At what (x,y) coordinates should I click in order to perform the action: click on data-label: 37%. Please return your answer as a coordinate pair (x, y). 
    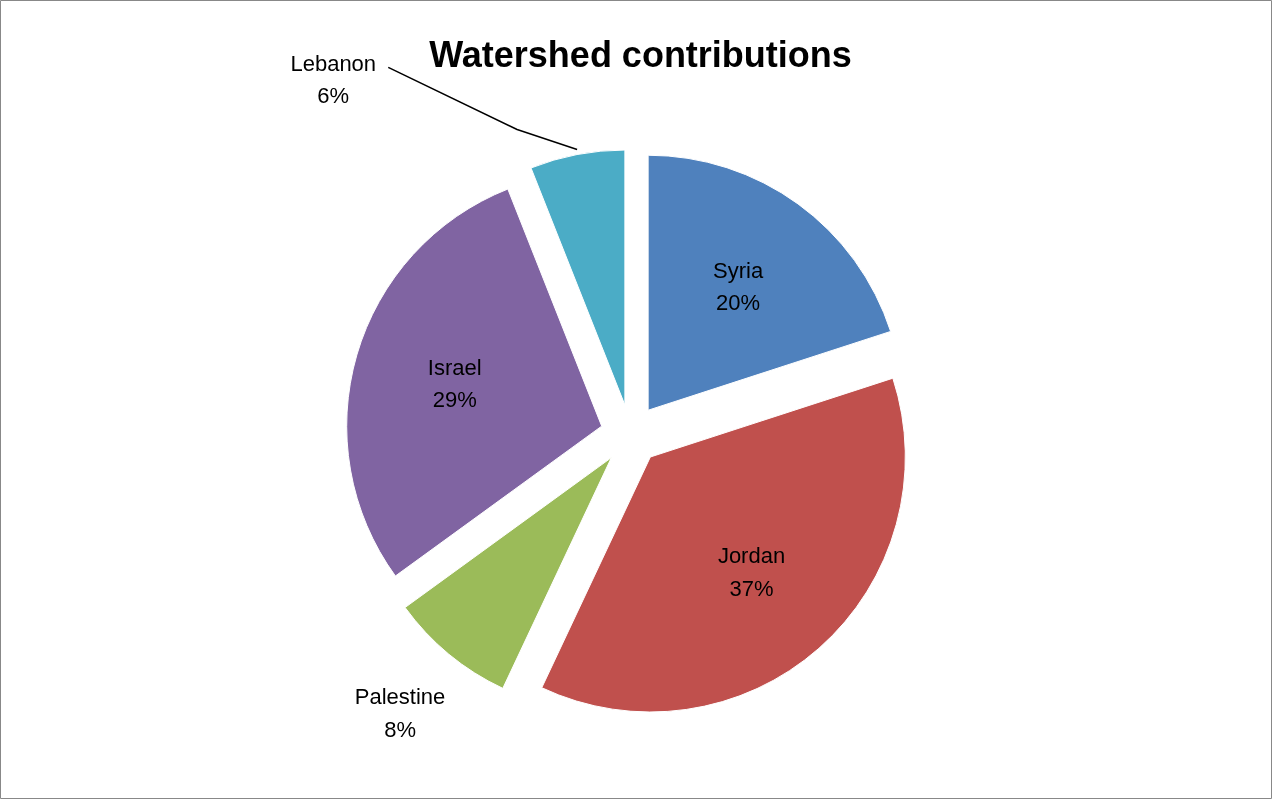
    Looking at the image, I should click on (751, 588).